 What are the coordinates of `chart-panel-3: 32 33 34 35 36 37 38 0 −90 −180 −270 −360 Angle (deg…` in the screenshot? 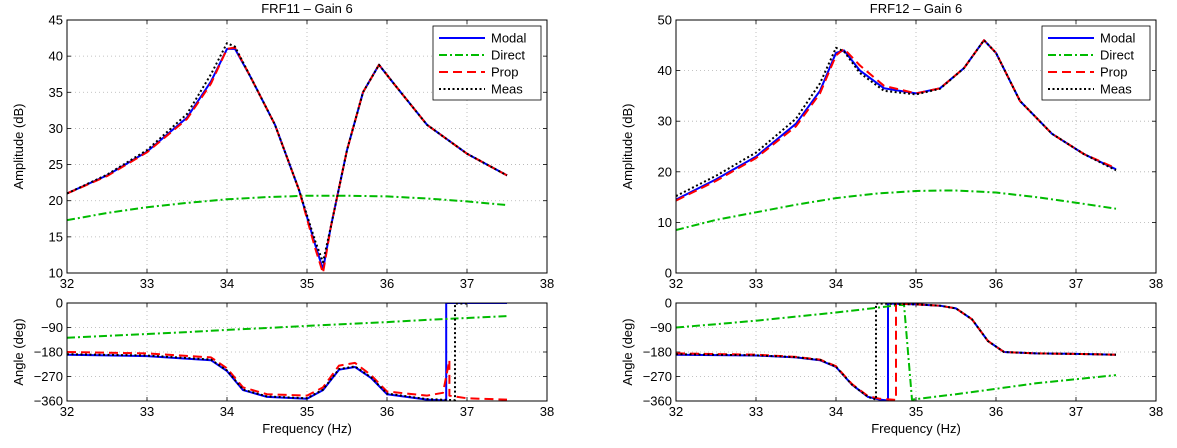 It's located at (891, 366).